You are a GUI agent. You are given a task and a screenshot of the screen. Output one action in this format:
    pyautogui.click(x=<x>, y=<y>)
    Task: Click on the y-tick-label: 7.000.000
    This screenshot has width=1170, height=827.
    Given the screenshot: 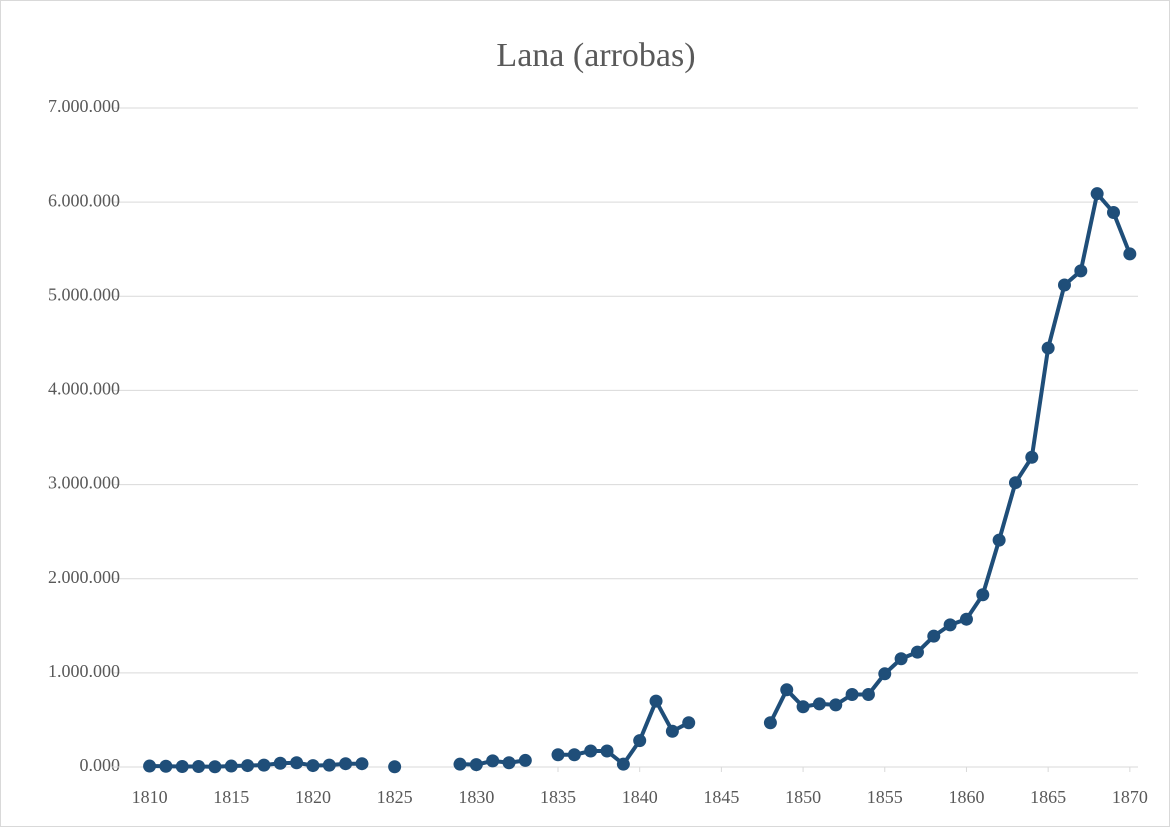 What is the action you would take?
    pyautogui.click(x=84, y=106)
    